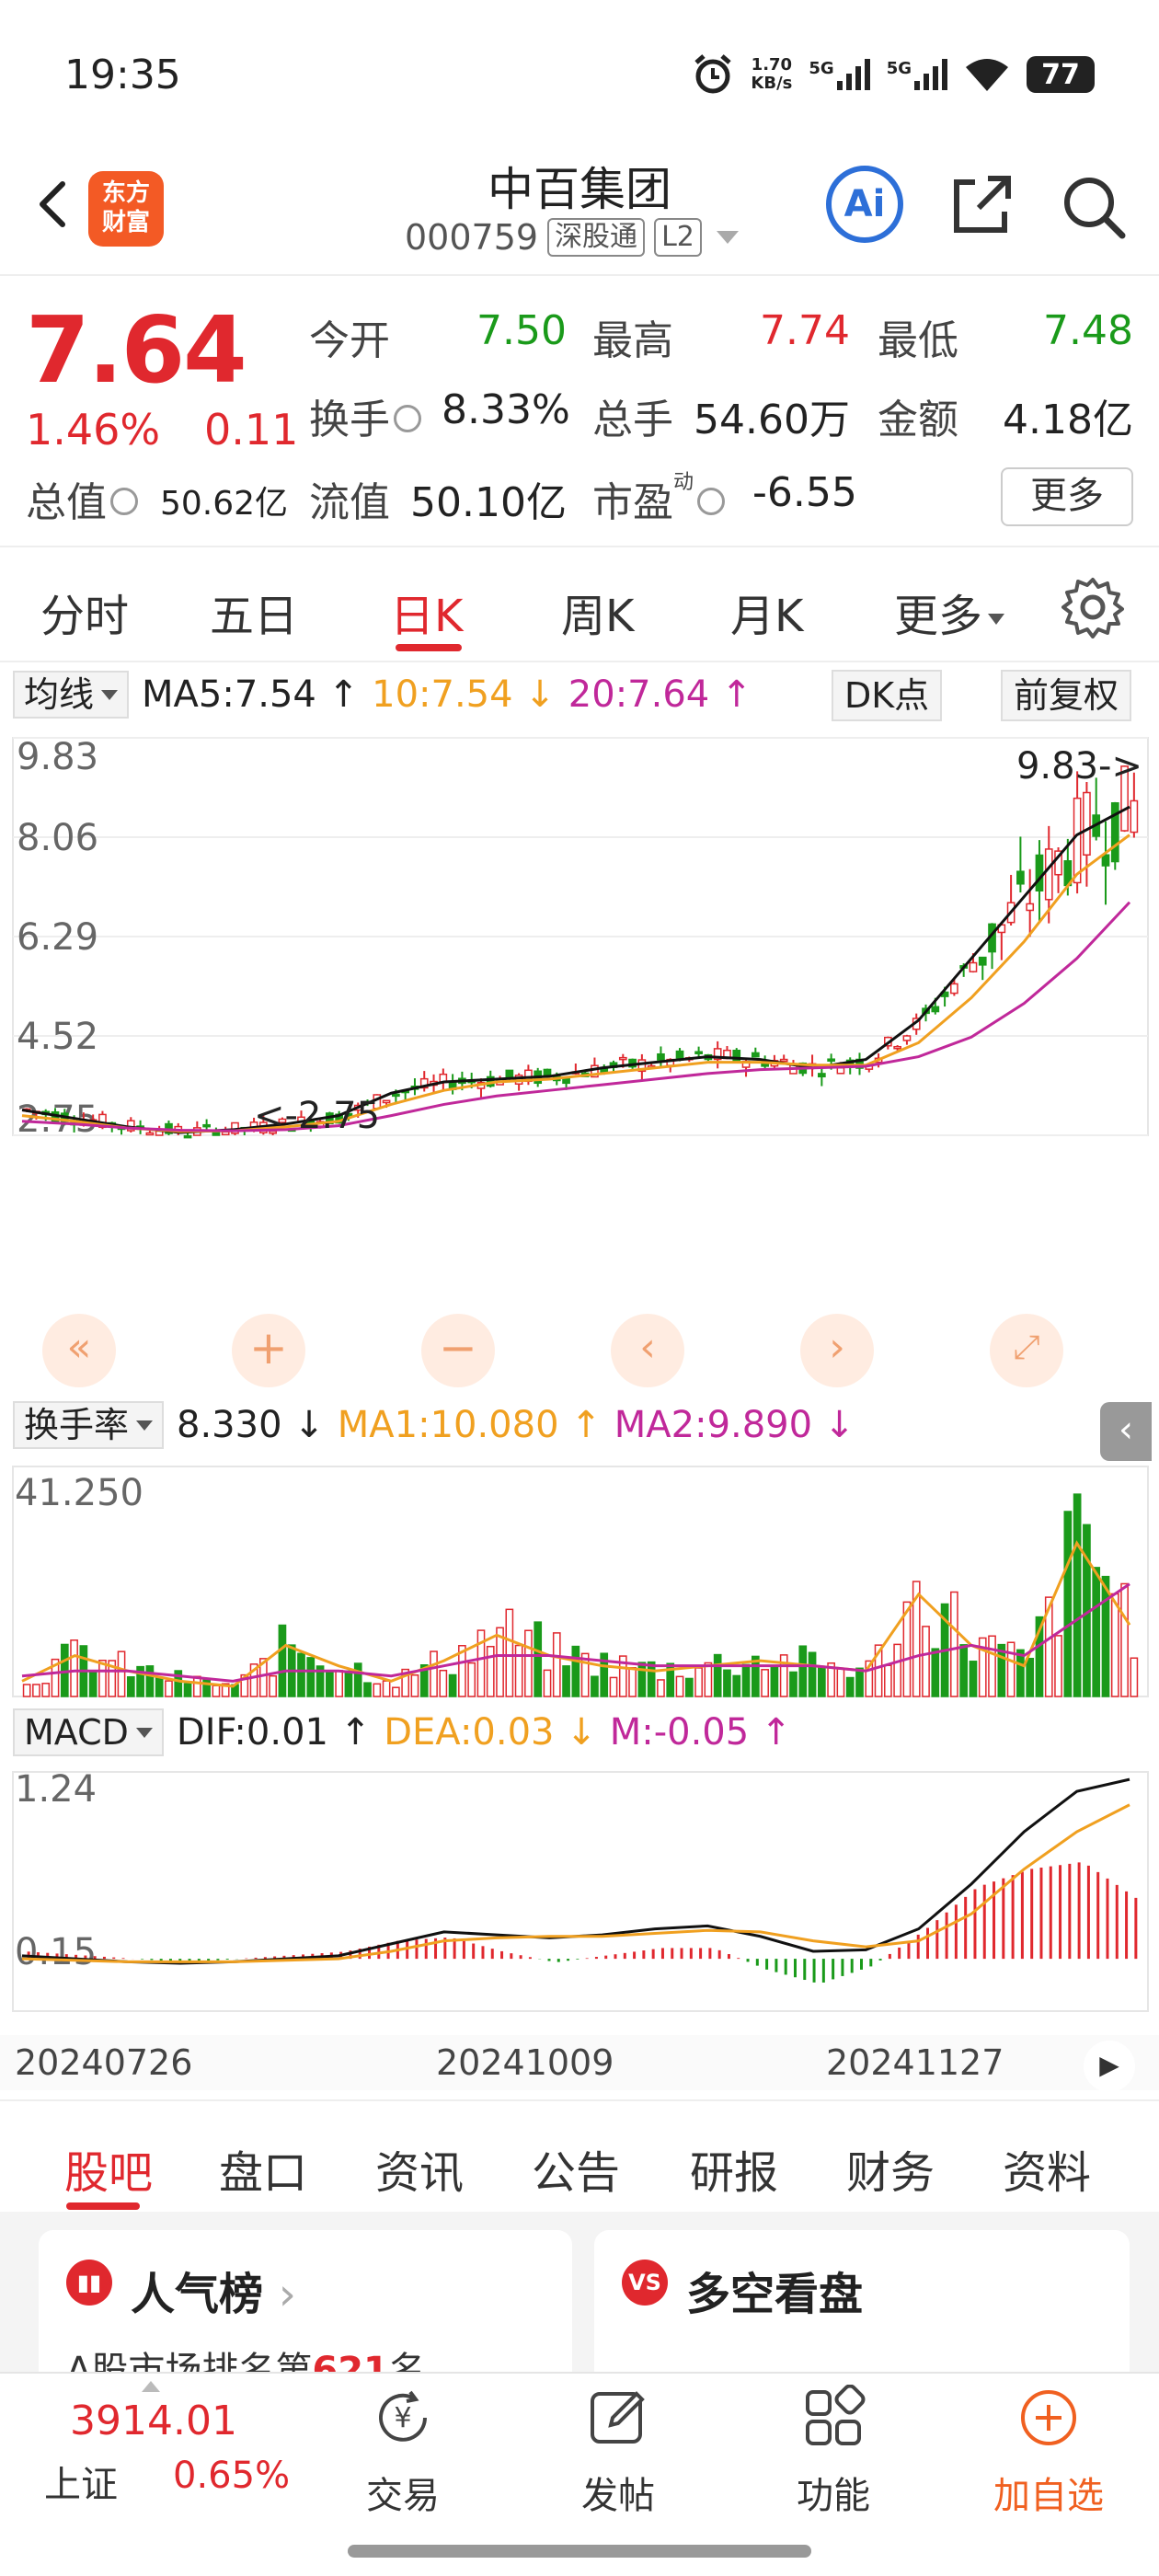  I want to click on y-tick-label: 4.52, so click(57, 1037).